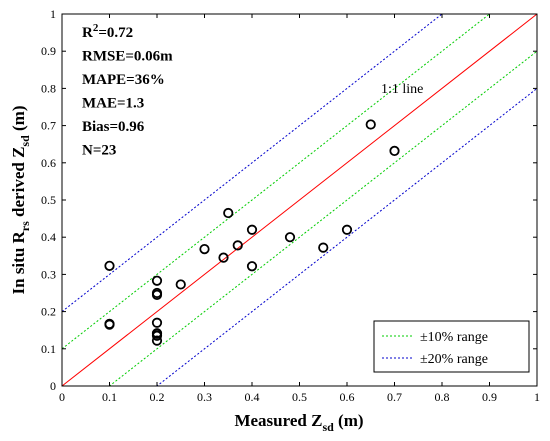  Describe the element at coordinates (204, 397) in the screenshot. I see `x-tick-label: 0.3` at that location.